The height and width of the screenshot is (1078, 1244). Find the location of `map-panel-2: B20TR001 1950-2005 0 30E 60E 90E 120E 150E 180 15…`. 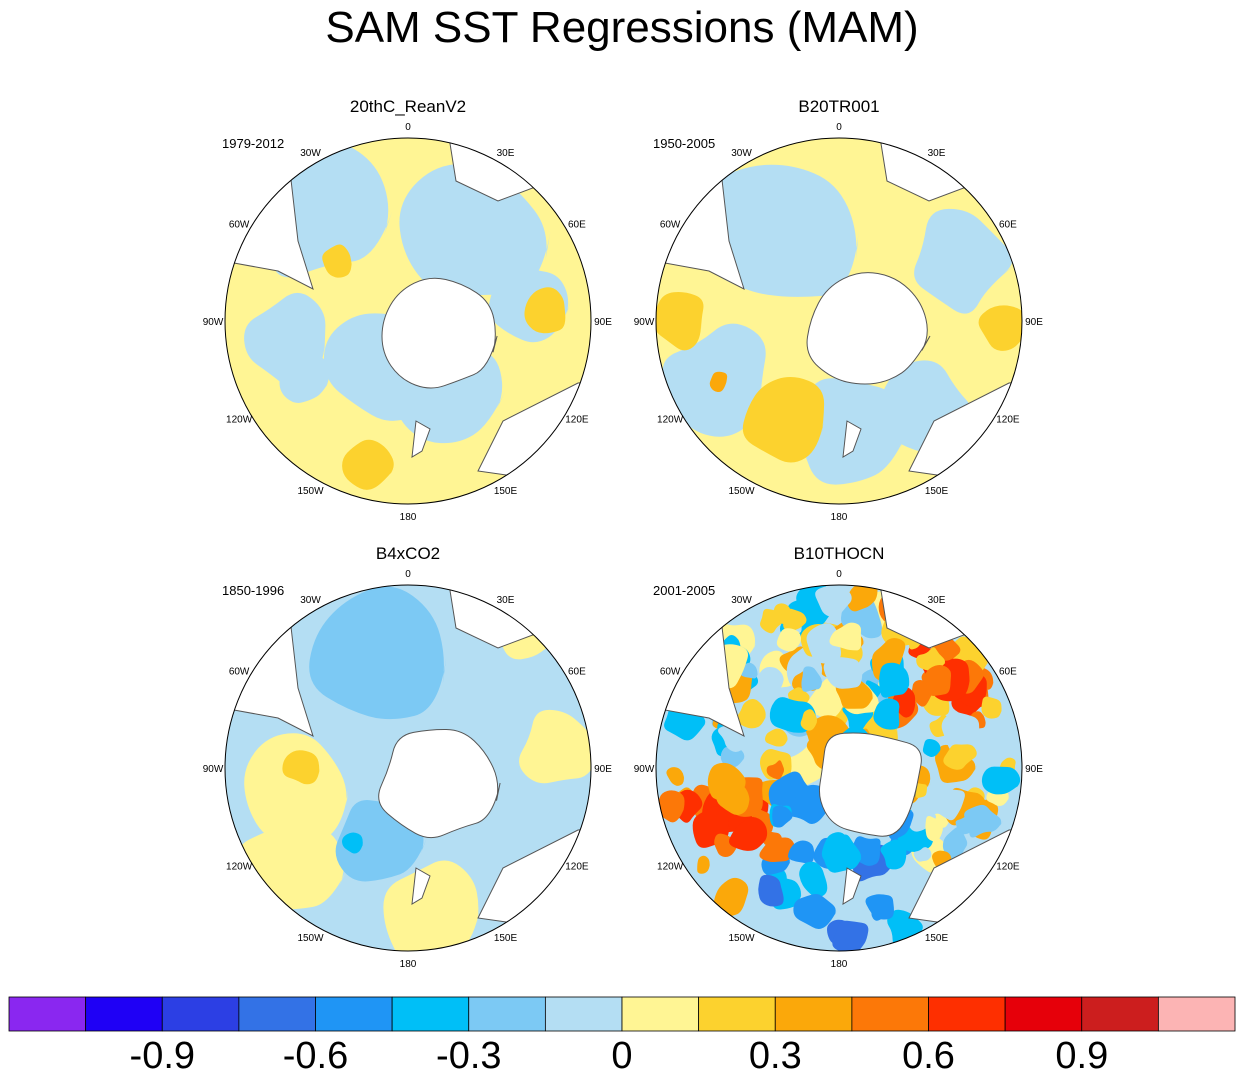

map-panel-2: B20TR001 1950-2005 0 30E 60E 90E 120E 150E 180 15… is located at coordinates (839, 310).